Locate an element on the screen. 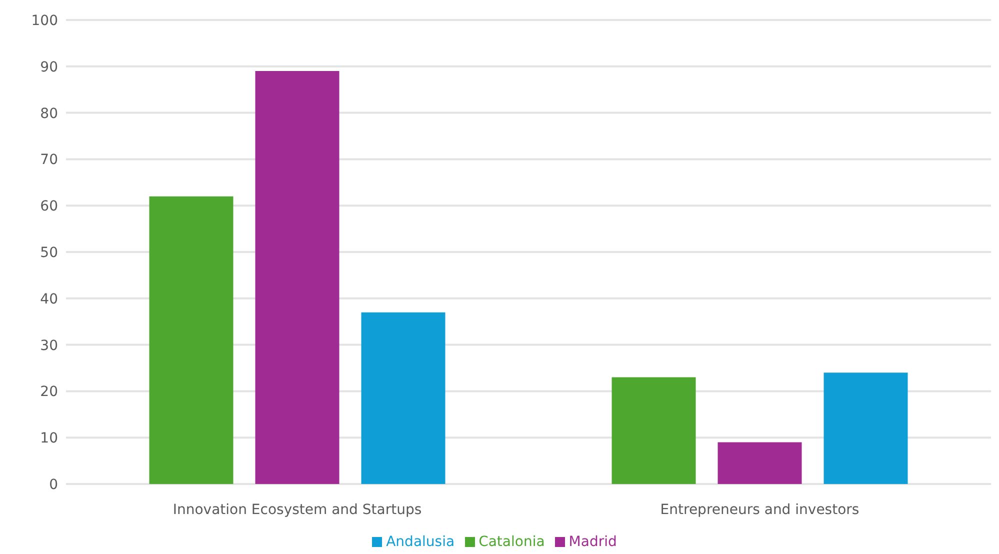  y-tick-label: 90 is located at coordinates (49, 67).